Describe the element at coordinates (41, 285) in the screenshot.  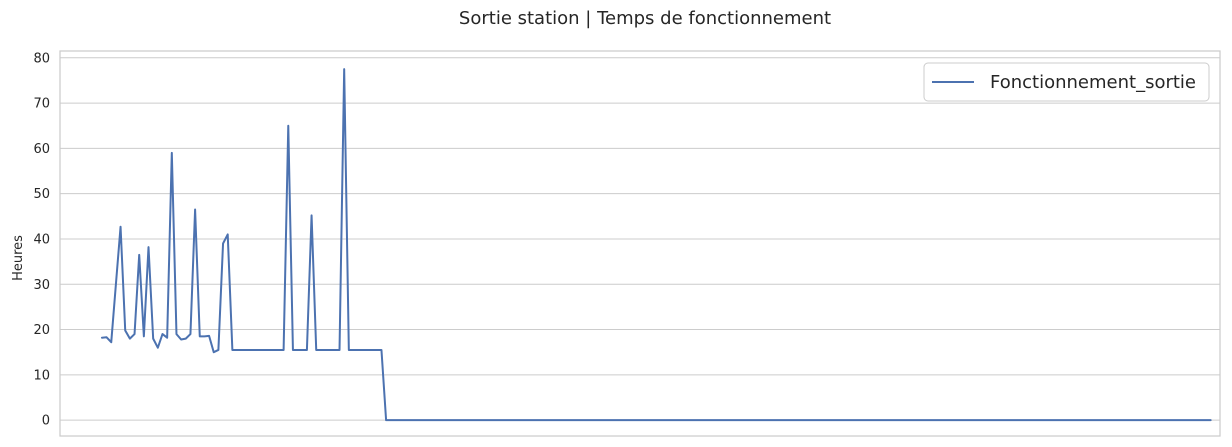
I see `y-tick-label-30: 30` at that location.